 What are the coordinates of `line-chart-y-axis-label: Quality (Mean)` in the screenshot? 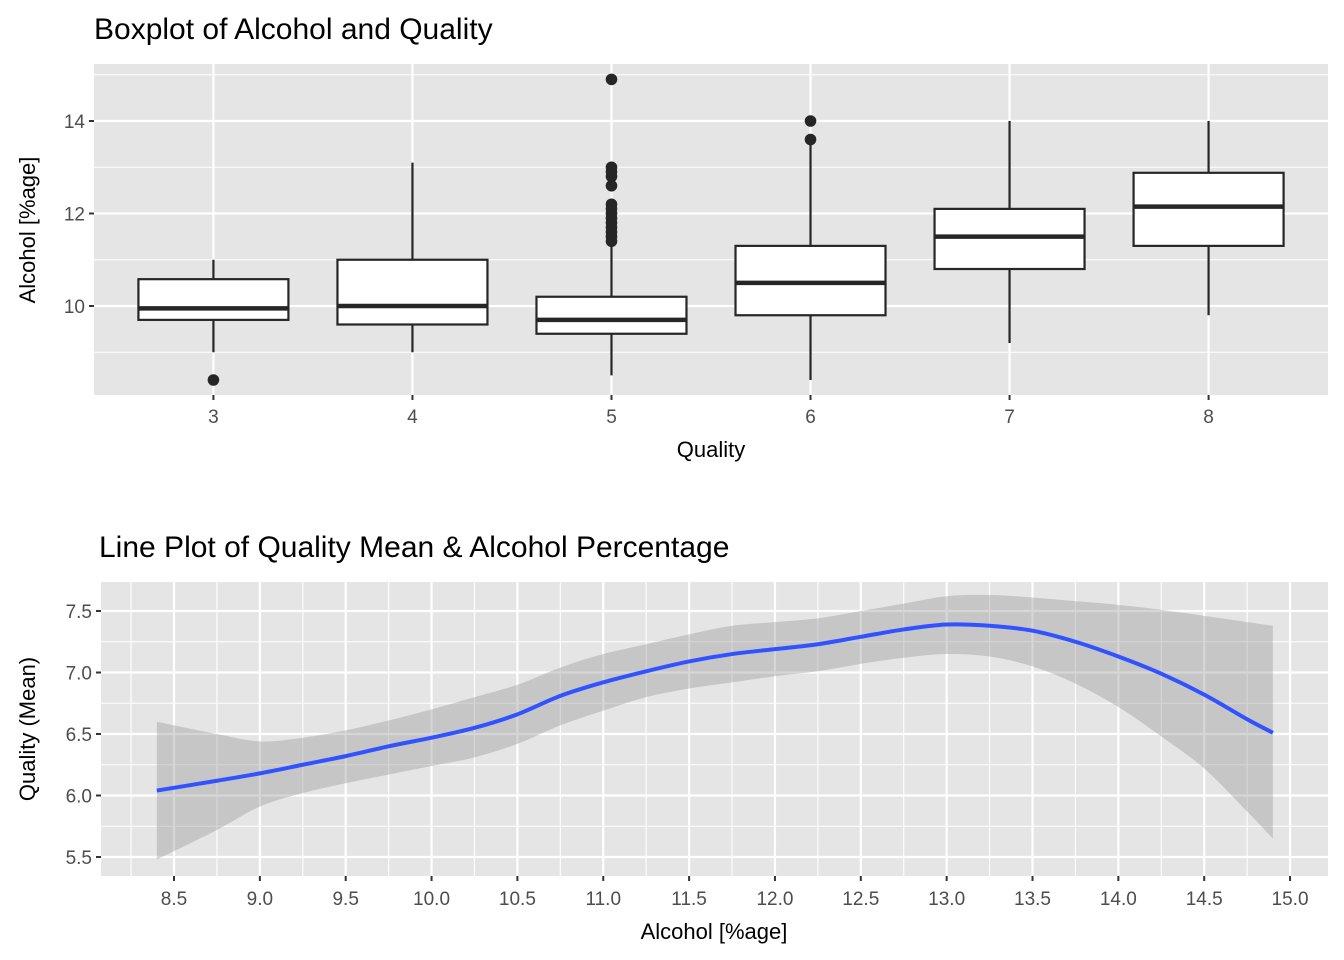 It's located at (27, 729).